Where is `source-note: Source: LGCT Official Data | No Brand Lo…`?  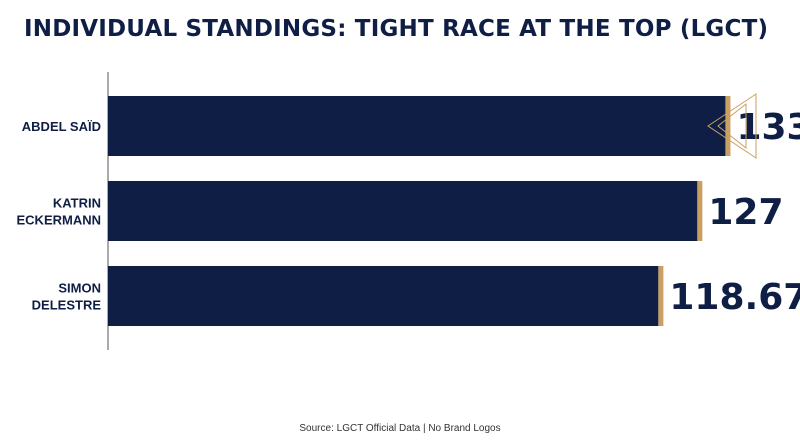
source-note: Source: LGCT Official Data | No Brand Lo… is located at coordinates (400, 428).